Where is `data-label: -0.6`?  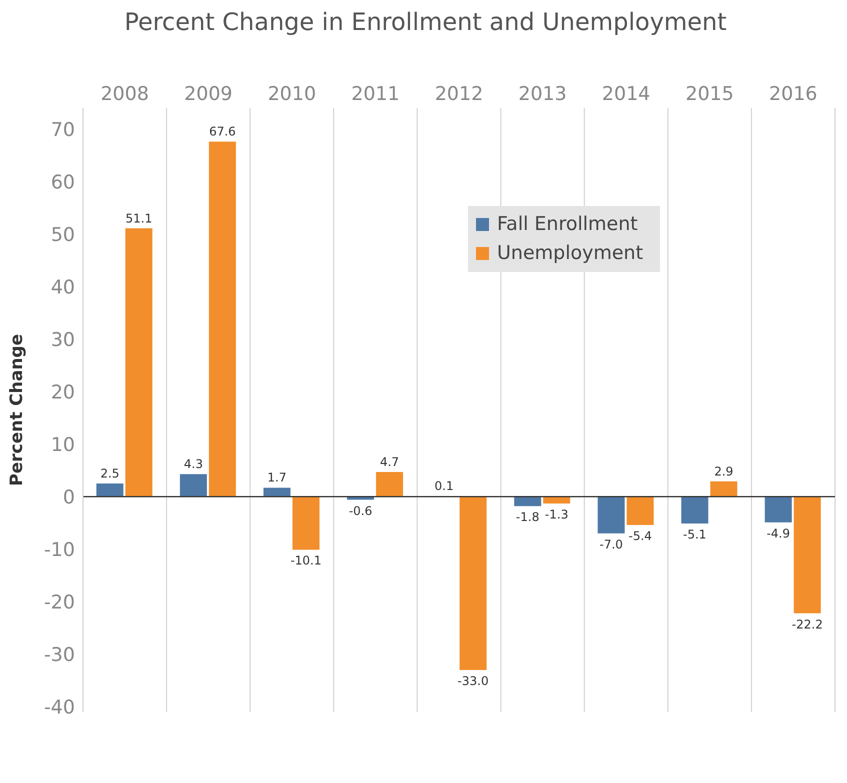 data-label: -0.6 is located at coordinates (360, 511).